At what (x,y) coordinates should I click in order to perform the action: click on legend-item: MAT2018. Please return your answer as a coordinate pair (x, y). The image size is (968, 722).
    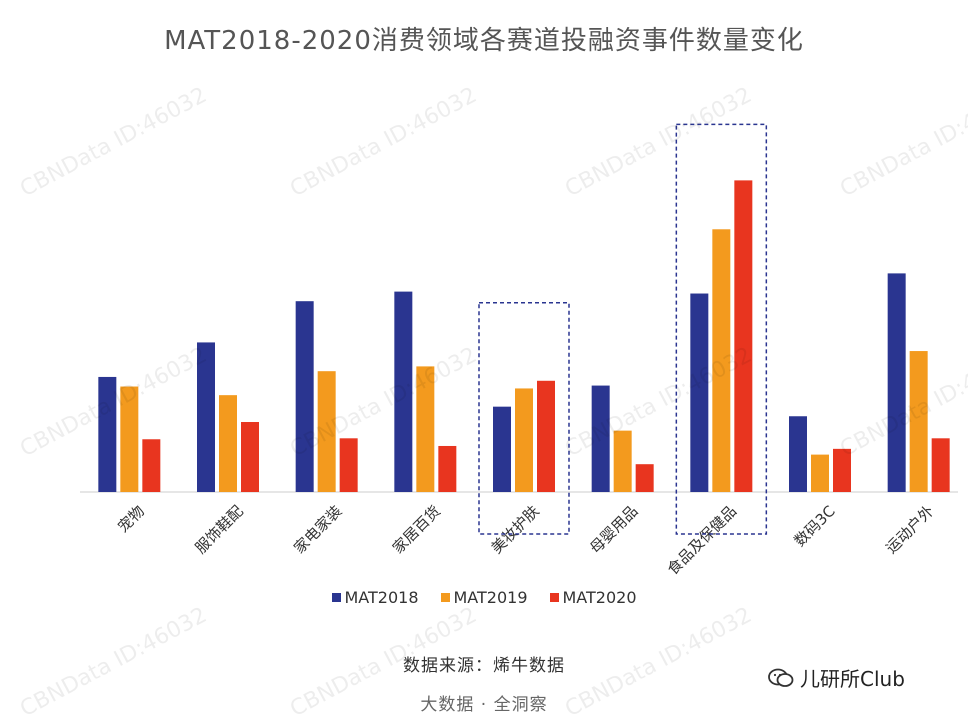
    Looking at the image, I should click on (375, 597).